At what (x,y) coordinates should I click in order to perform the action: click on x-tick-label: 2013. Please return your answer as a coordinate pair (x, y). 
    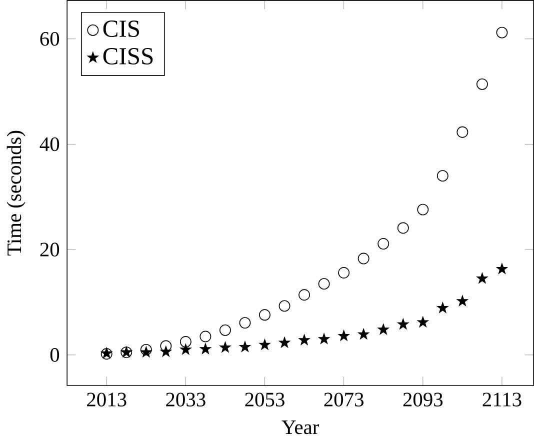
    Looking at the image, I should click on (106, 399).